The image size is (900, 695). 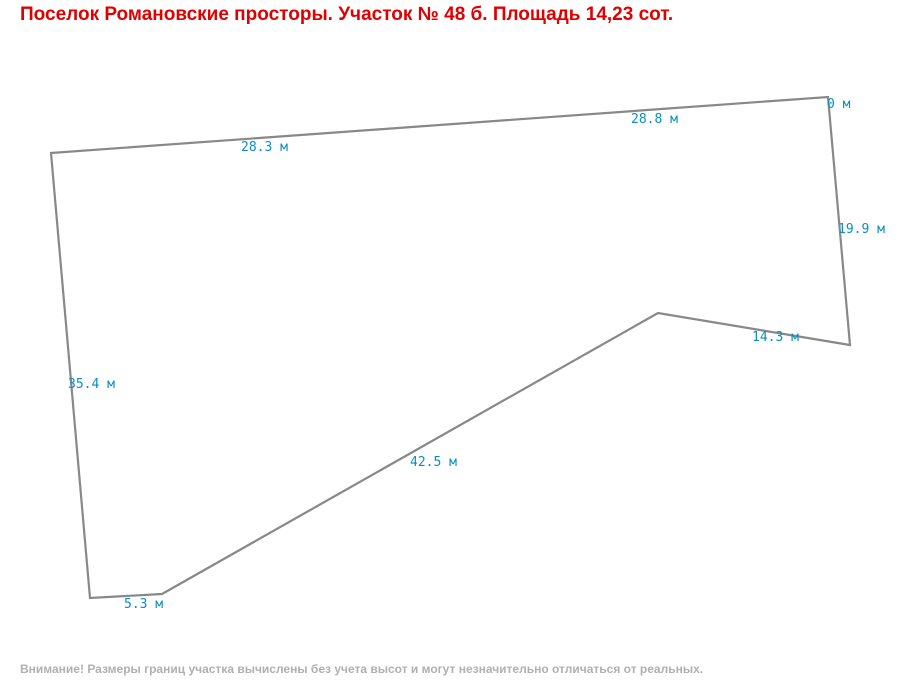 I want to click on dimension-label-top-end: 0 м, so click(x=839, y=104).